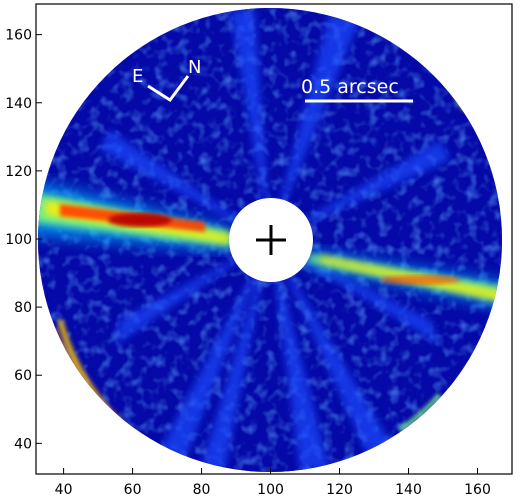  Describe the element at coordinates (270, 490) in the screenshot. I see `x-tick-label: 100` at that location.